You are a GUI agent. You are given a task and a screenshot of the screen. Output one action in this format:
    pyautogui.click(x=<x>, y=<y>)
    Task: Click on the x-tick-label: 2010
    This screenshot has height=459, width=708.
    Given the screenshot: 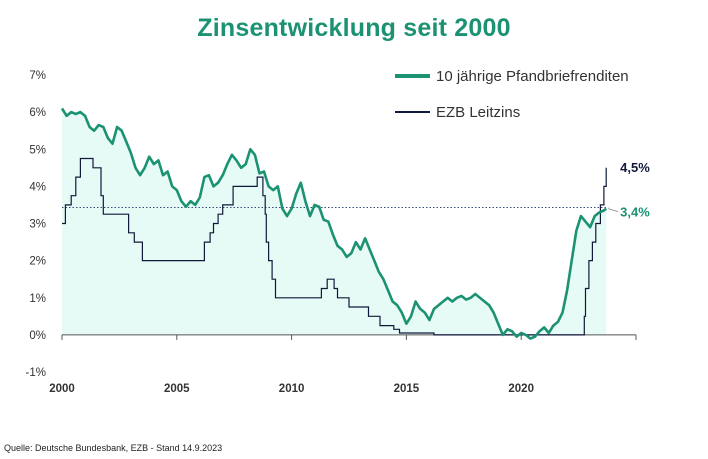 What is the action you would take?
    pyautogui.click(x=292, y=389)
    